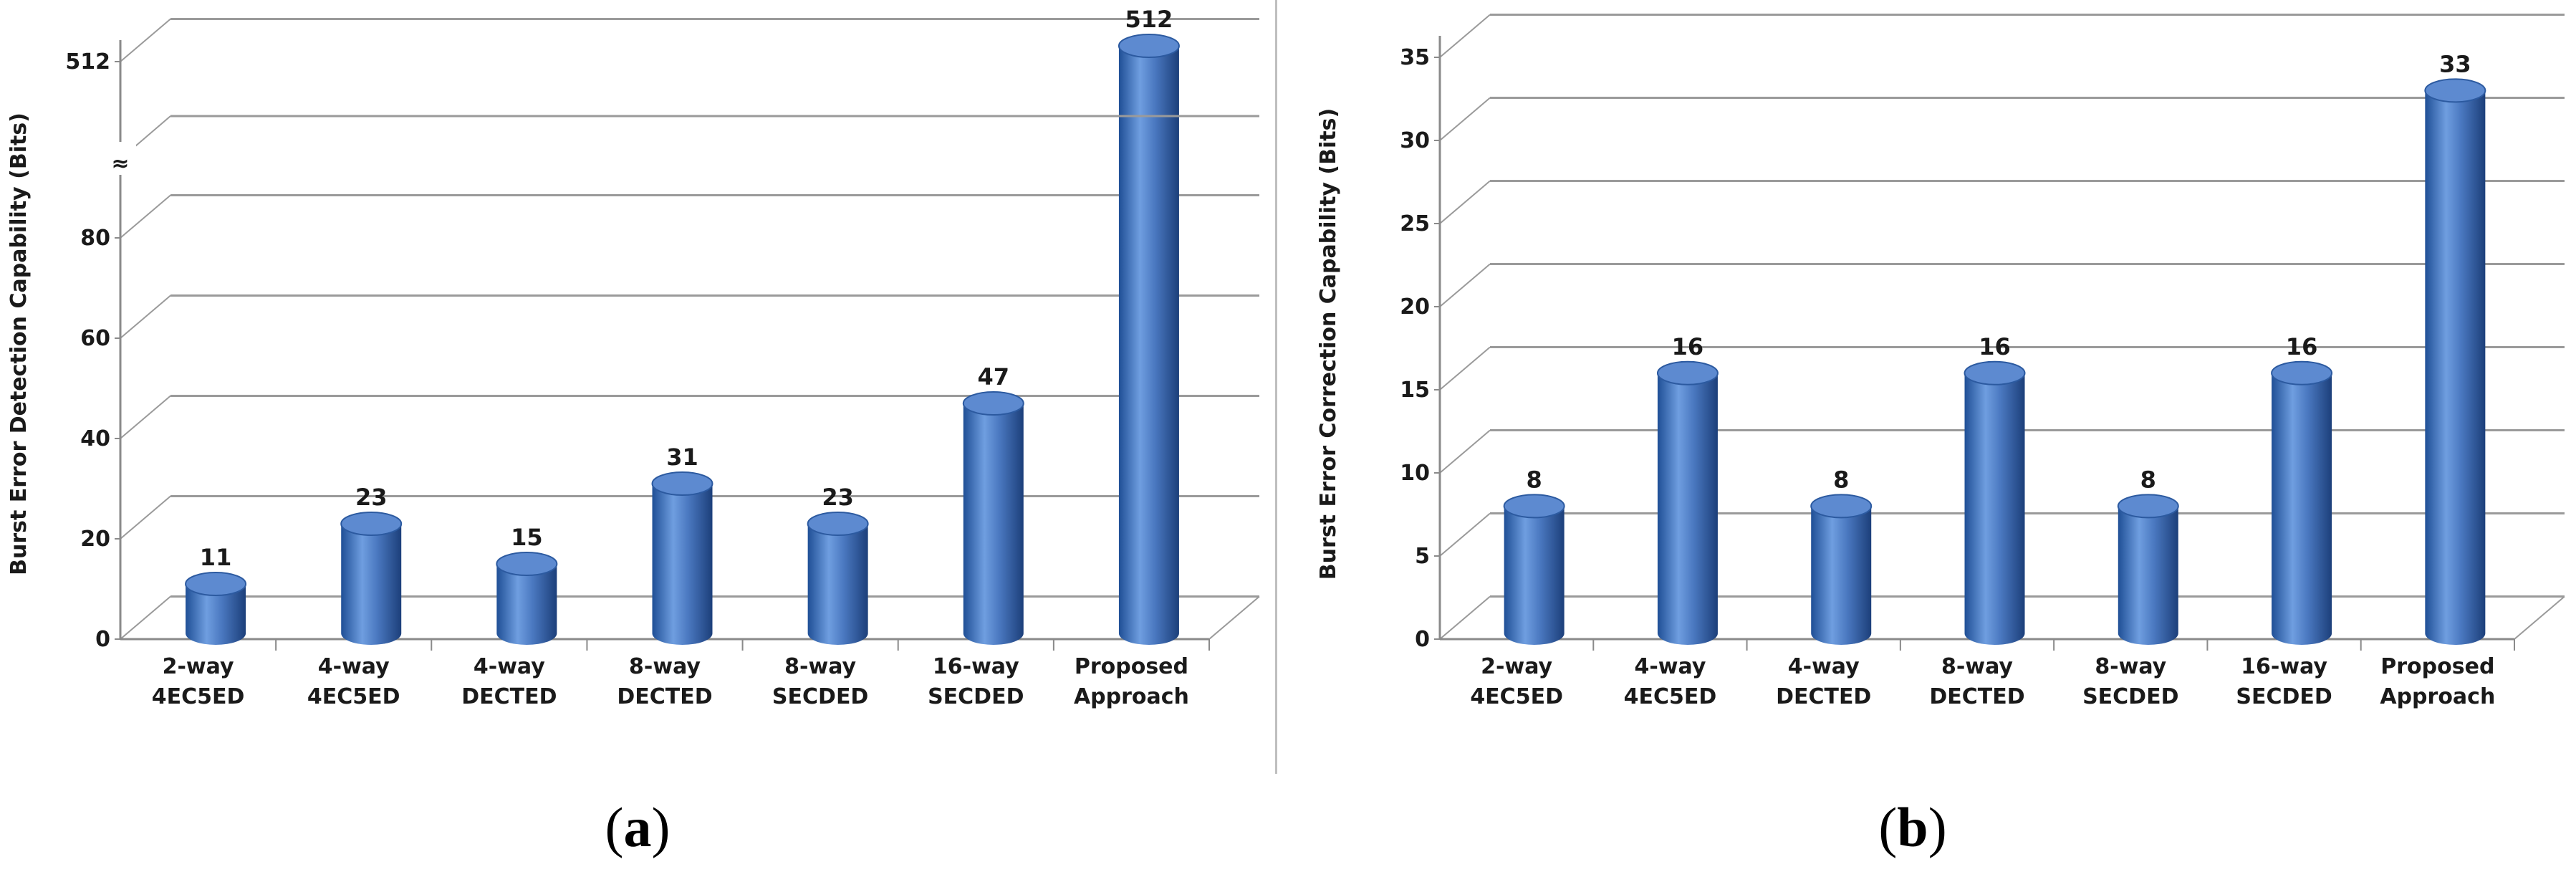  I want to click on panel-label-a: (a), so click(638, 827).